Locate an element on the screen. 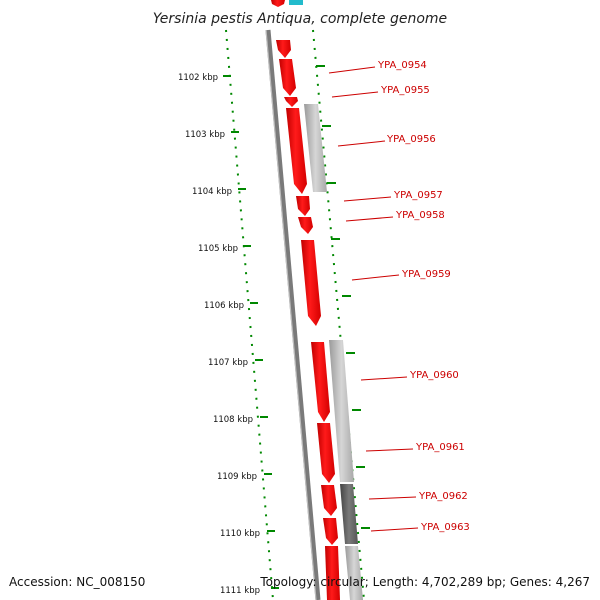 The height and width of the screenshot is (600, 600). accession-text: Accession: NC_008150 is located at coordinates (77, 582).